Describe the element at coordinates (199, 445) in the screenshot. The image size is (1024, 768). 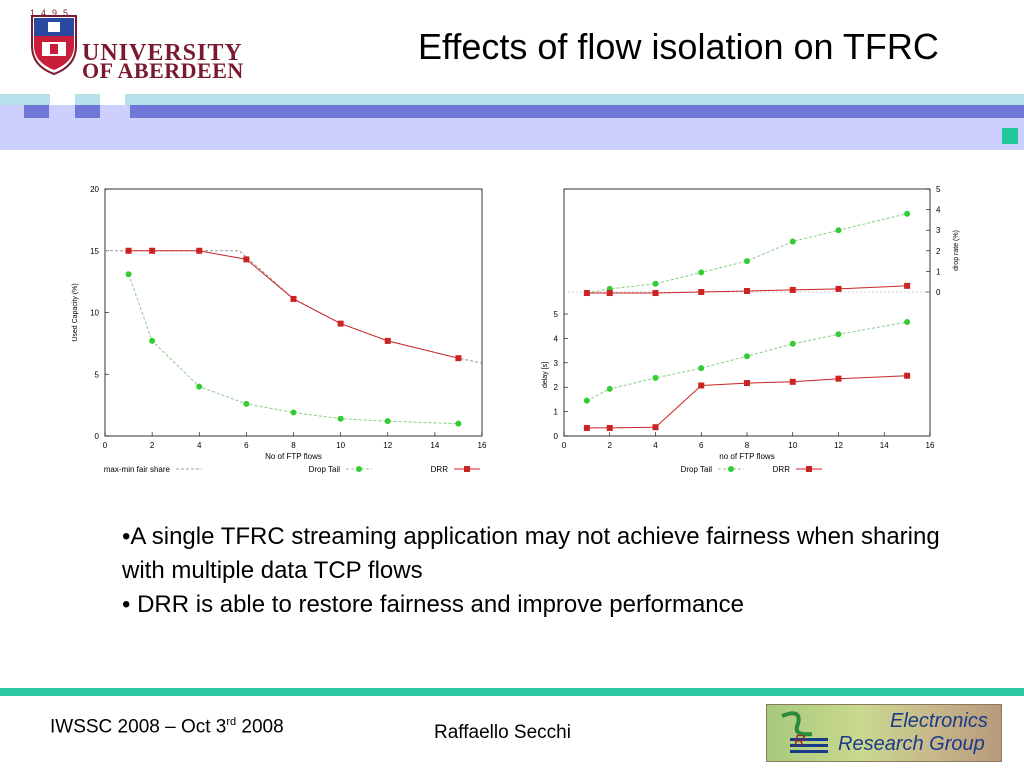
I see `x-tick-label: 4` at that location.